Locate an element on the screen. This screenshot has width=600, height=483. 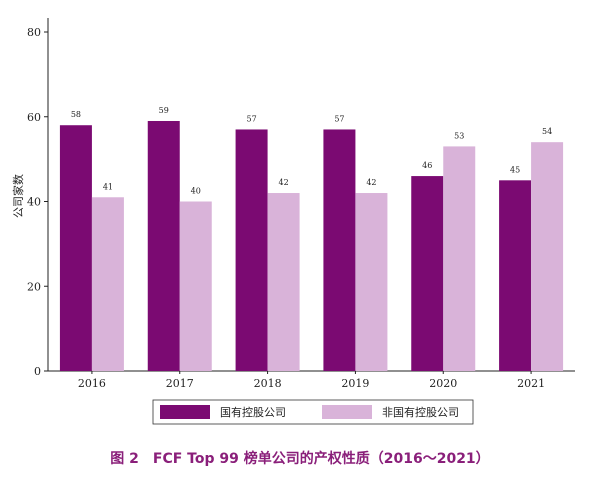
figure-caption: 图 2 FCF Top 99 榜单公司的产权性质（2016～2021） is located at coordinates (300, 459).